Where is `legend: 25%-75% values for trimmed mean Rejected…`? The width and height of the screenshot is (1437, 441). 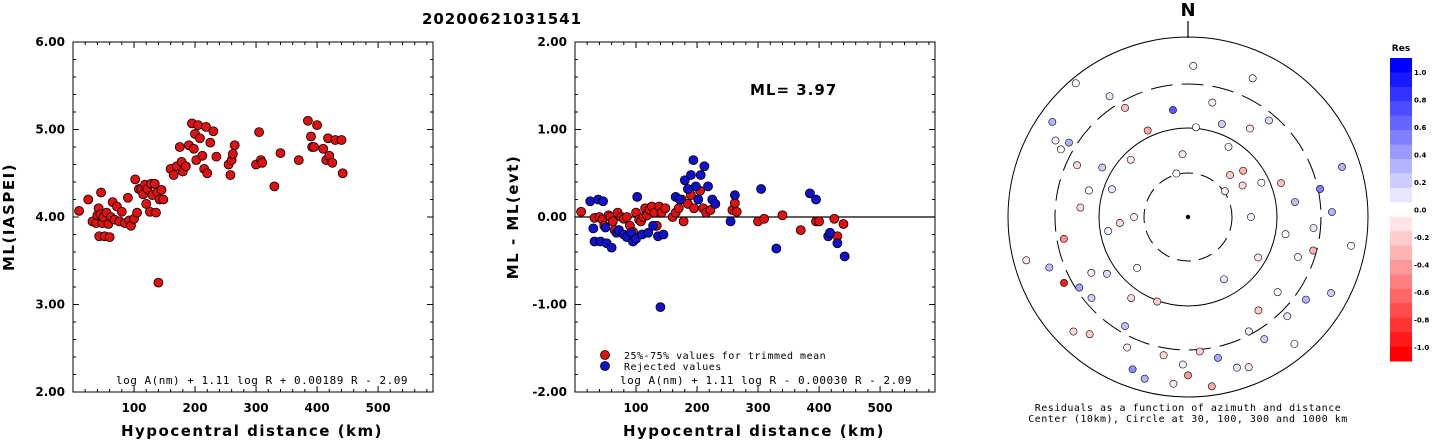 legend: 25%-75% values for trimmed mean Rejected… is located at coordinates (713, 361).